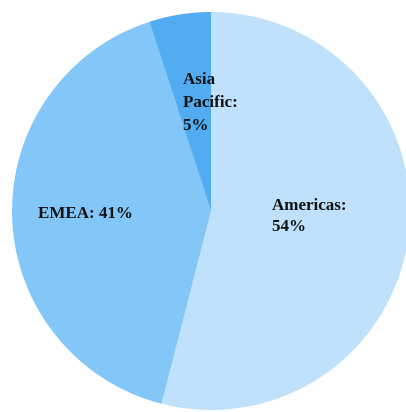  I want to click on slice-label-asia-pacific: Asia Pacific: 5%, so click(210, 101).